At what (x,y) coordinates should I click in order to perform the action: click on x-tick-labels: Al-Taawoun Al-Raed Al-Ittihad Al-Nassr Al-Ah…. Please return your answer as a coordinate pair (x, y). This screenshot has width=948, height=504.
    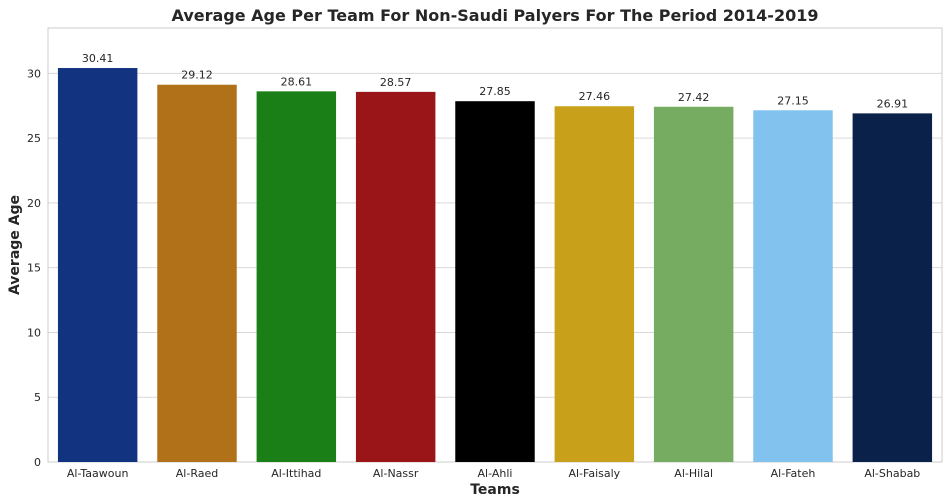
    Looking at the image, I should click on (493, 473).